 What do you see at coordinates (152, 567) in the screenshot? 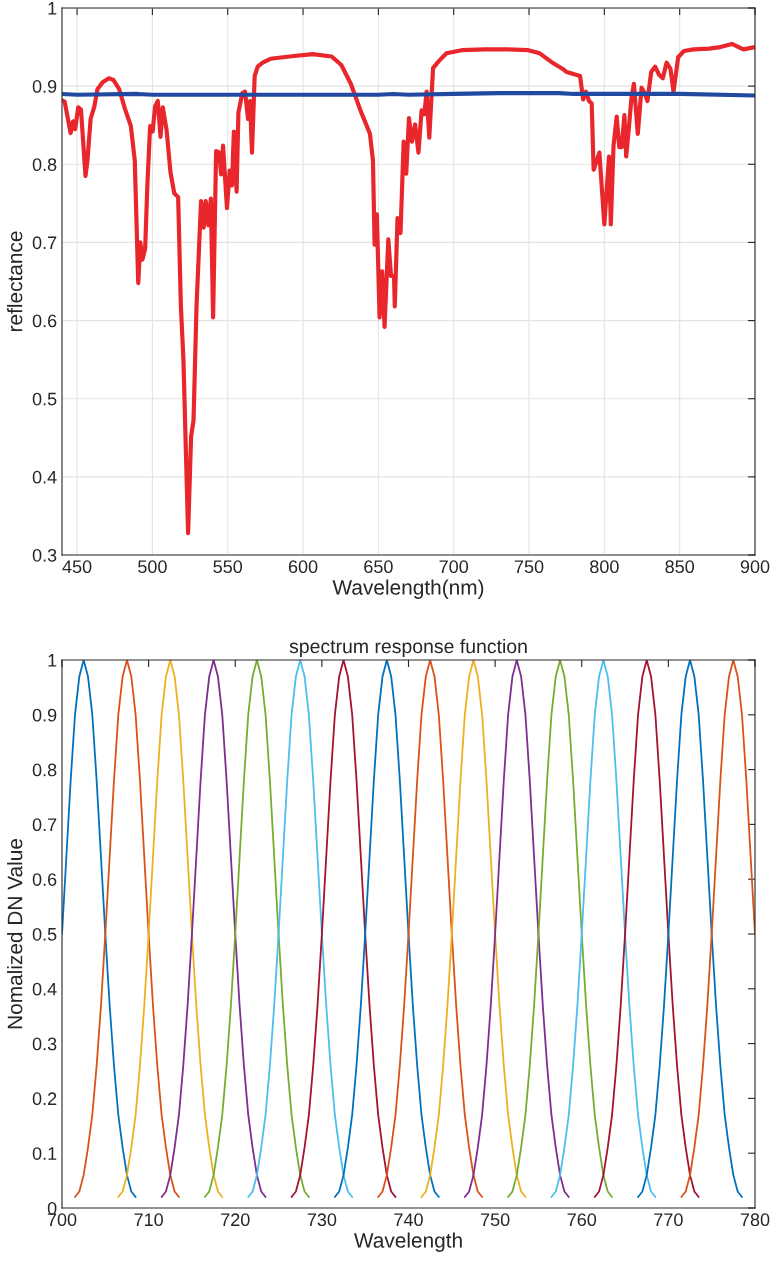
I see `x-tick-label: 500` at bounding box center [152, 567].